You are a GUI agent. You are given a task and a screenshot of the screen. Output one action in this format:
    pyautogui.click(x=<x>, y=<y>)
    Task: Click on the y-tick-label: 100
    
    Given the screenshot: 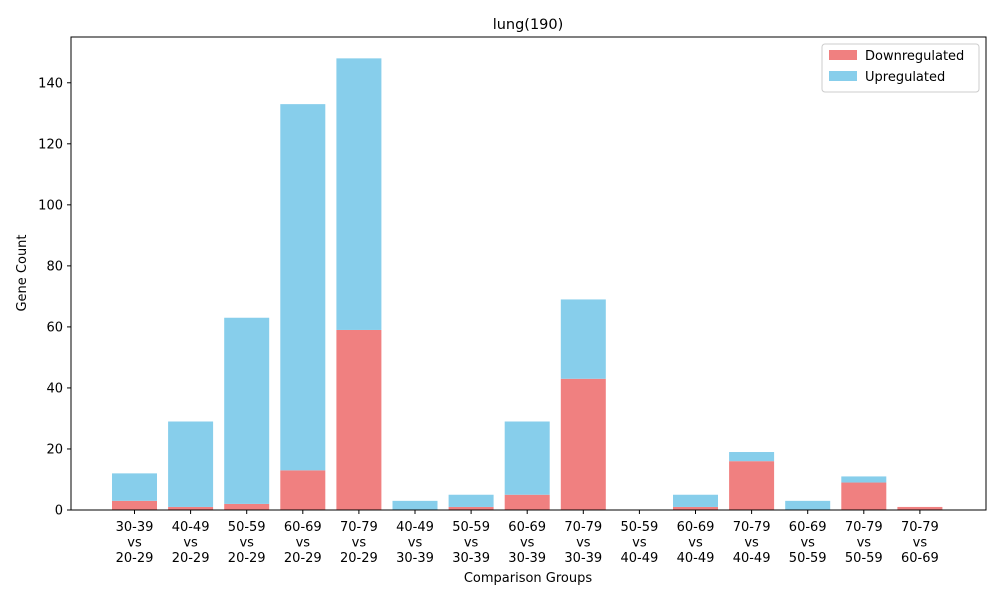 What is the action you would take?
    pyautogui.click(x=50, y=205)
    